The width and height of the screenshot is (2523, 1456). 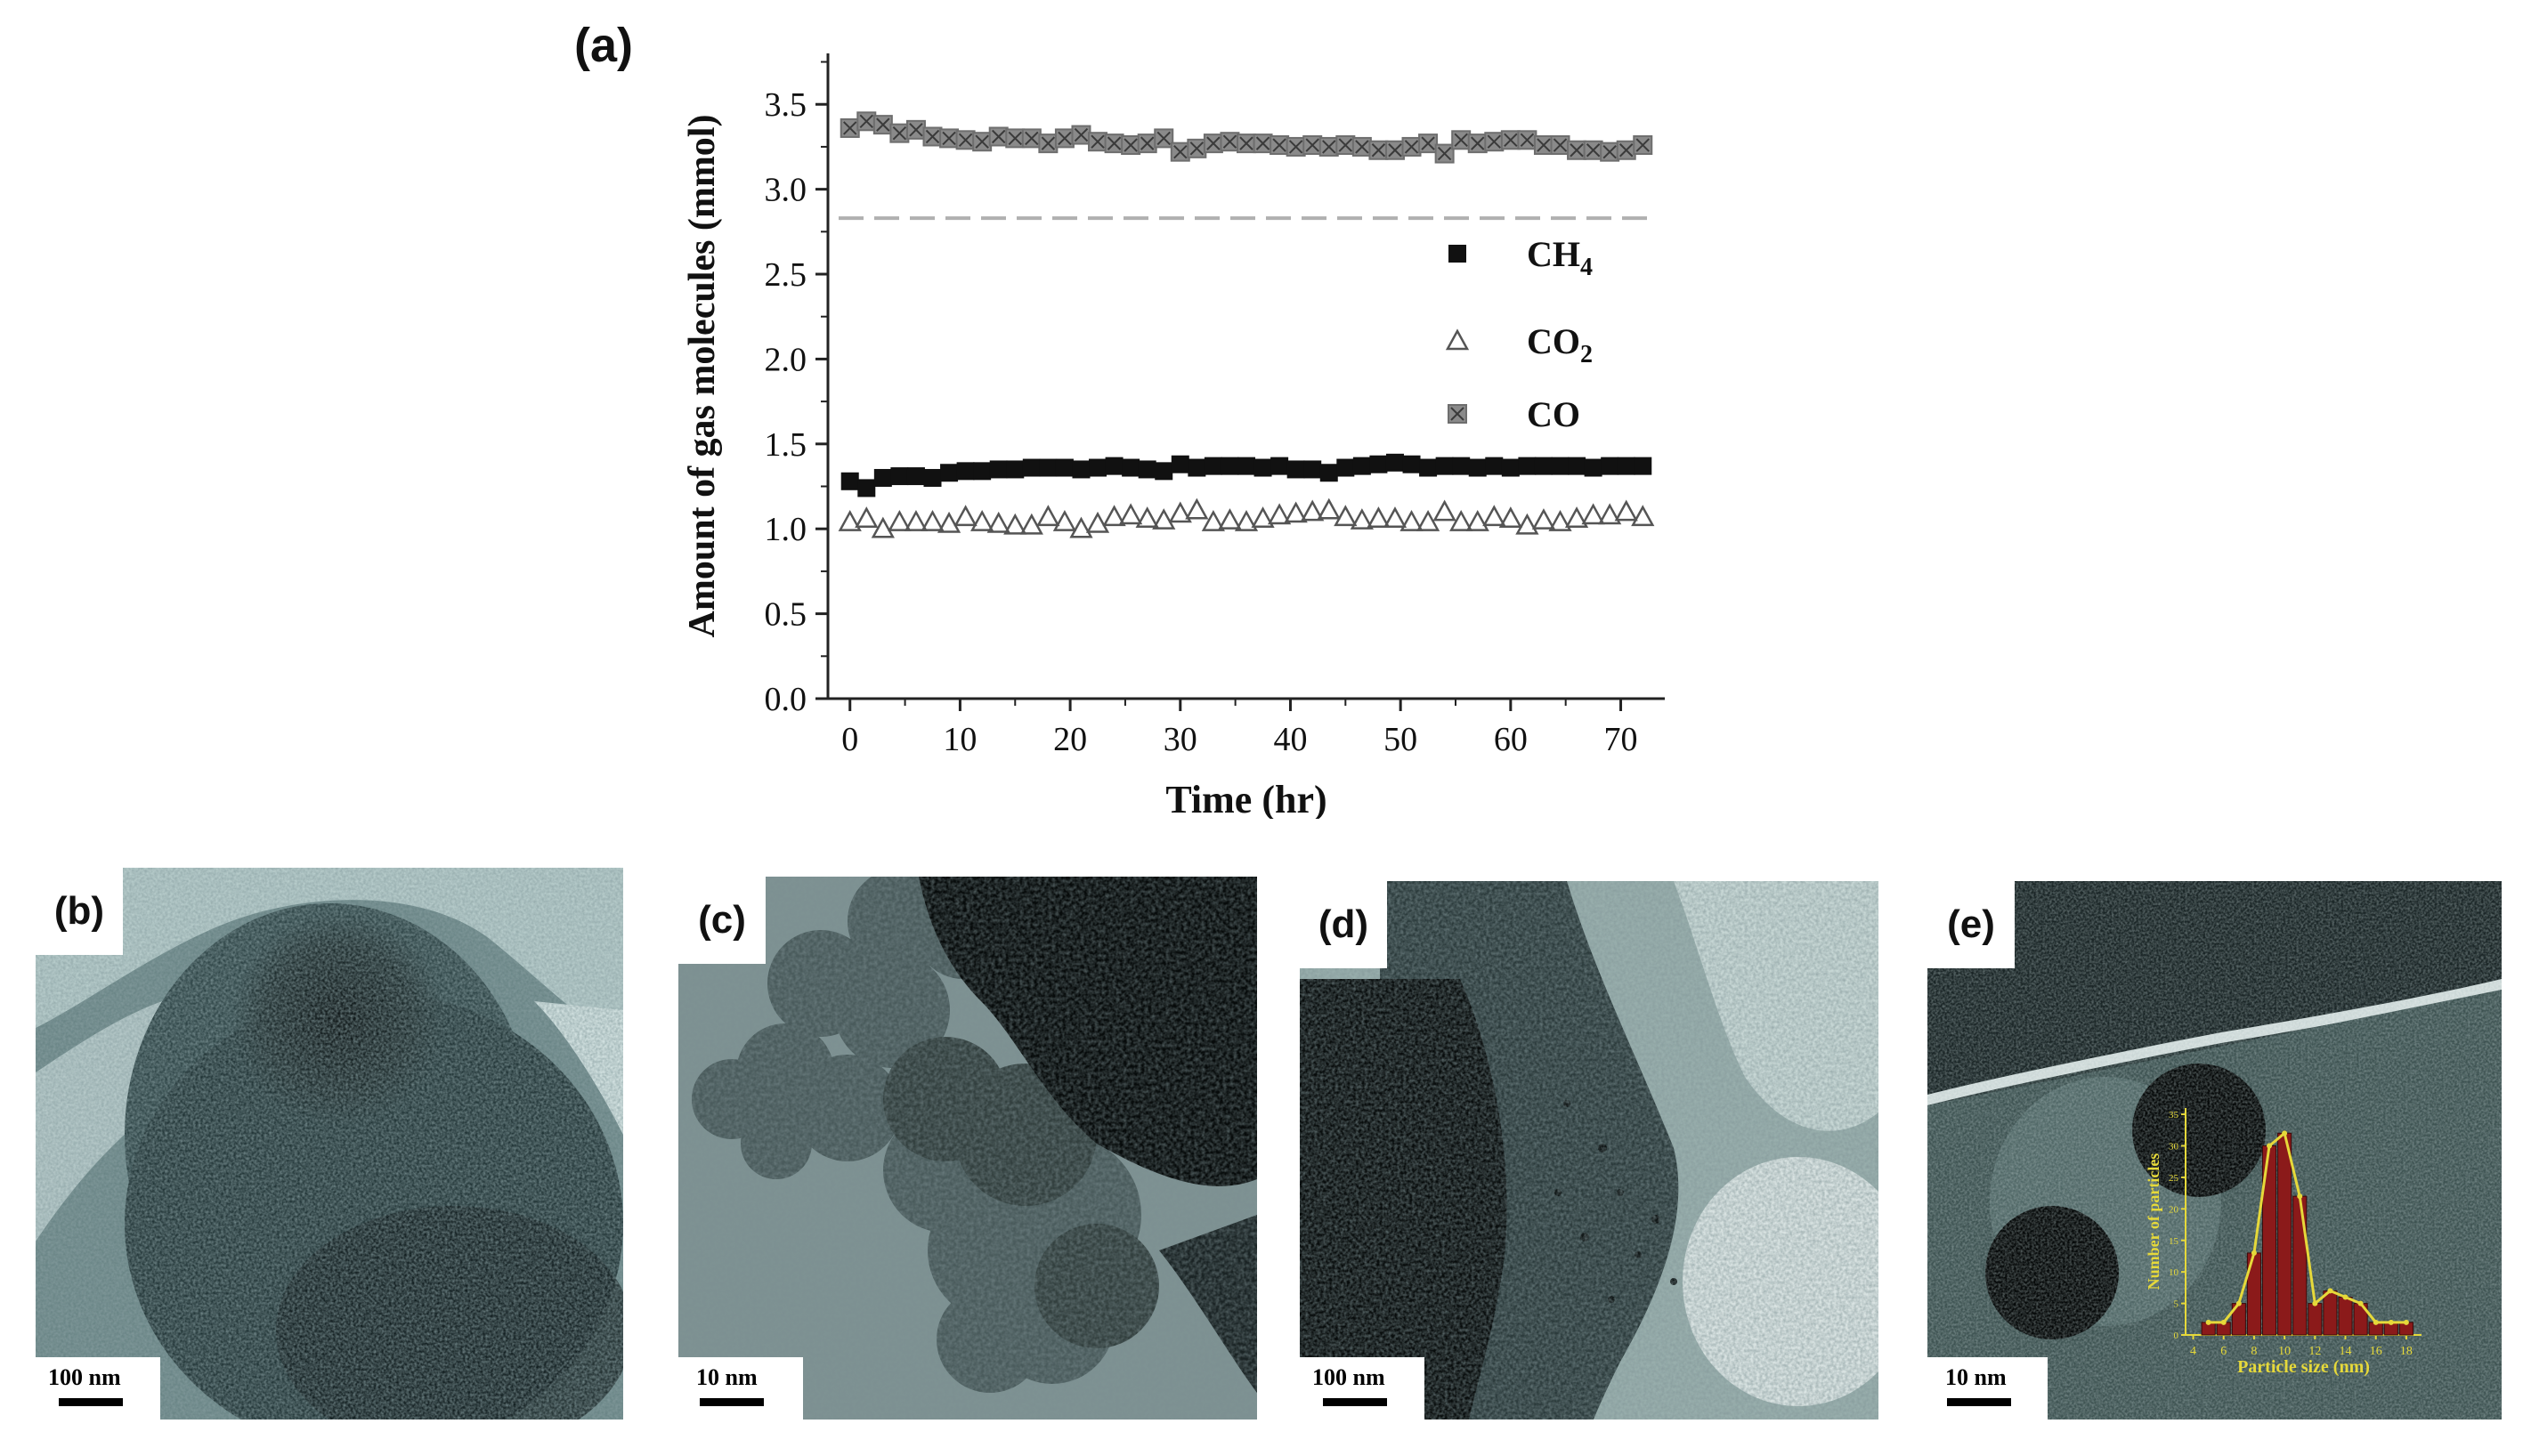 I want to click on chart-points, so click(x=1246, y=324).